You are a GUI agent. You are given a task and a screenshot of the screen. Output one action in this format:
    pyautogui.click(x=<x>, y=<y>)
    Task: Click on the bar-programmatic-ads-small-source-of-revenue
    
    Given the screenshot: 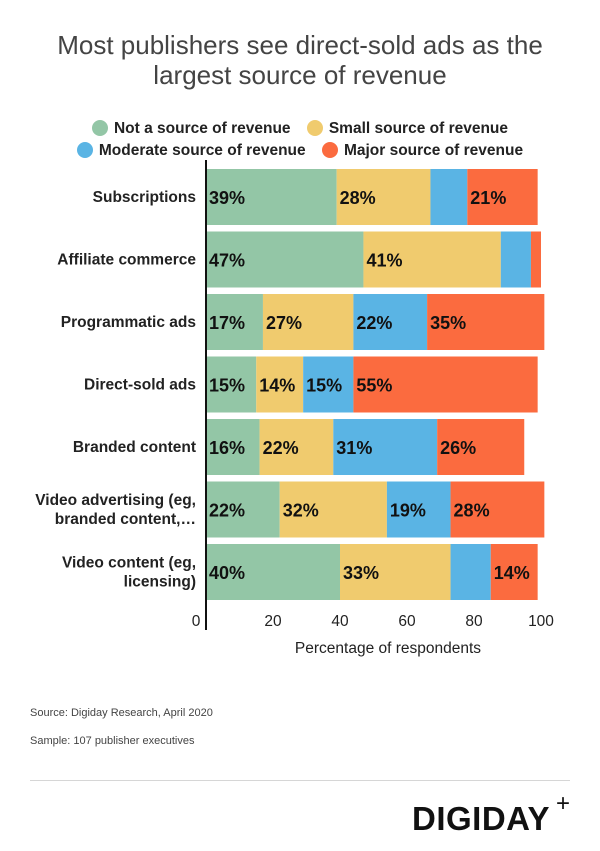 What is the action you would take?
    pyautogui.click(x=308, y=322)
    